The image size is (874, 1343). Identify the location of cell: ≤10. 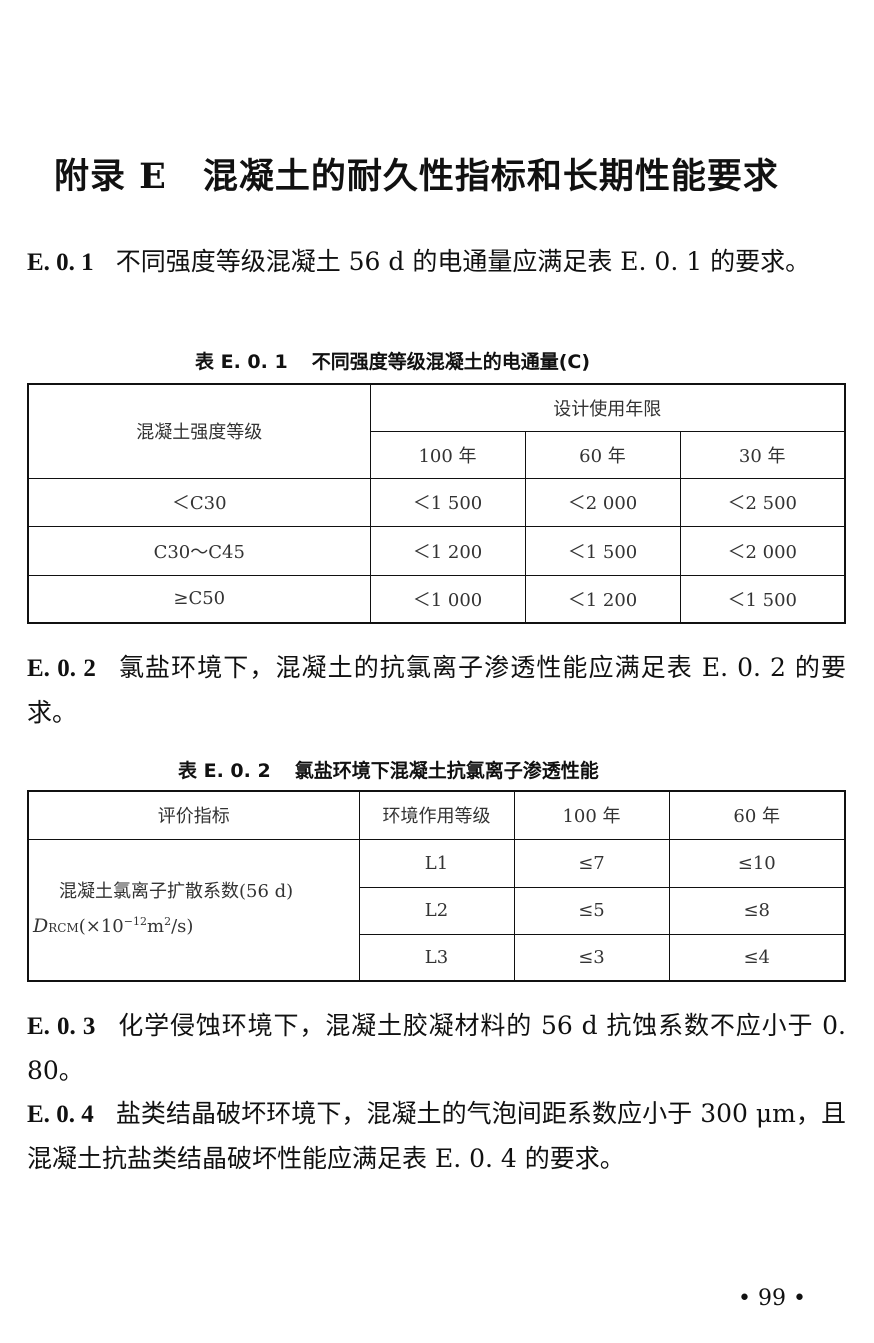
(757, 863).